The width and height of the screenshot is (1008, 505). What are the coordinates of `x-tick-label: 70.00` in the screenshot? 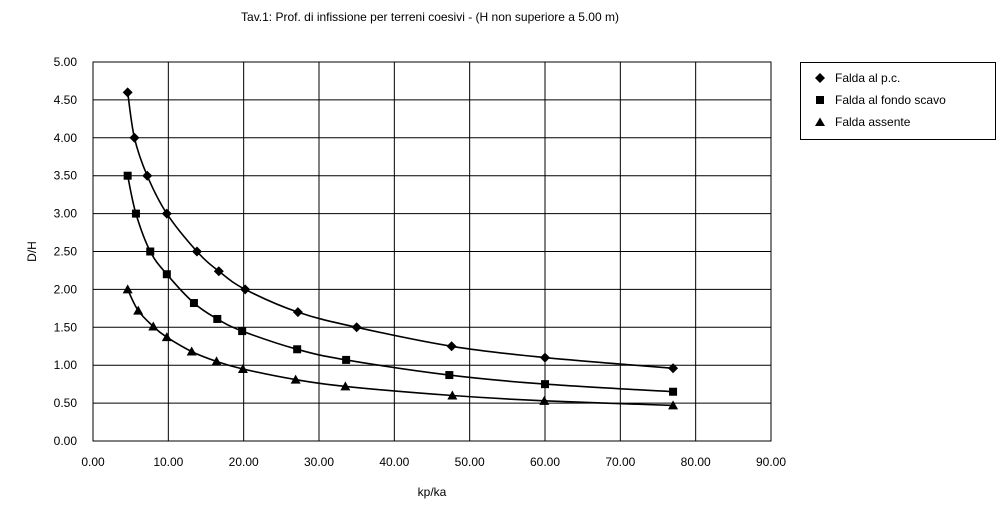 It's located at (620, 462).